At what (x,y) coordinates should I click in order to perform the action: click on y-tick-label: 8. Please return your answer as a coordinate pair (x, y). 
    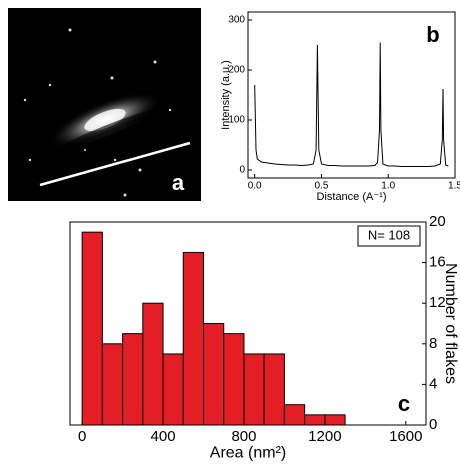
    Looking at the image, I should click on (433, 343).